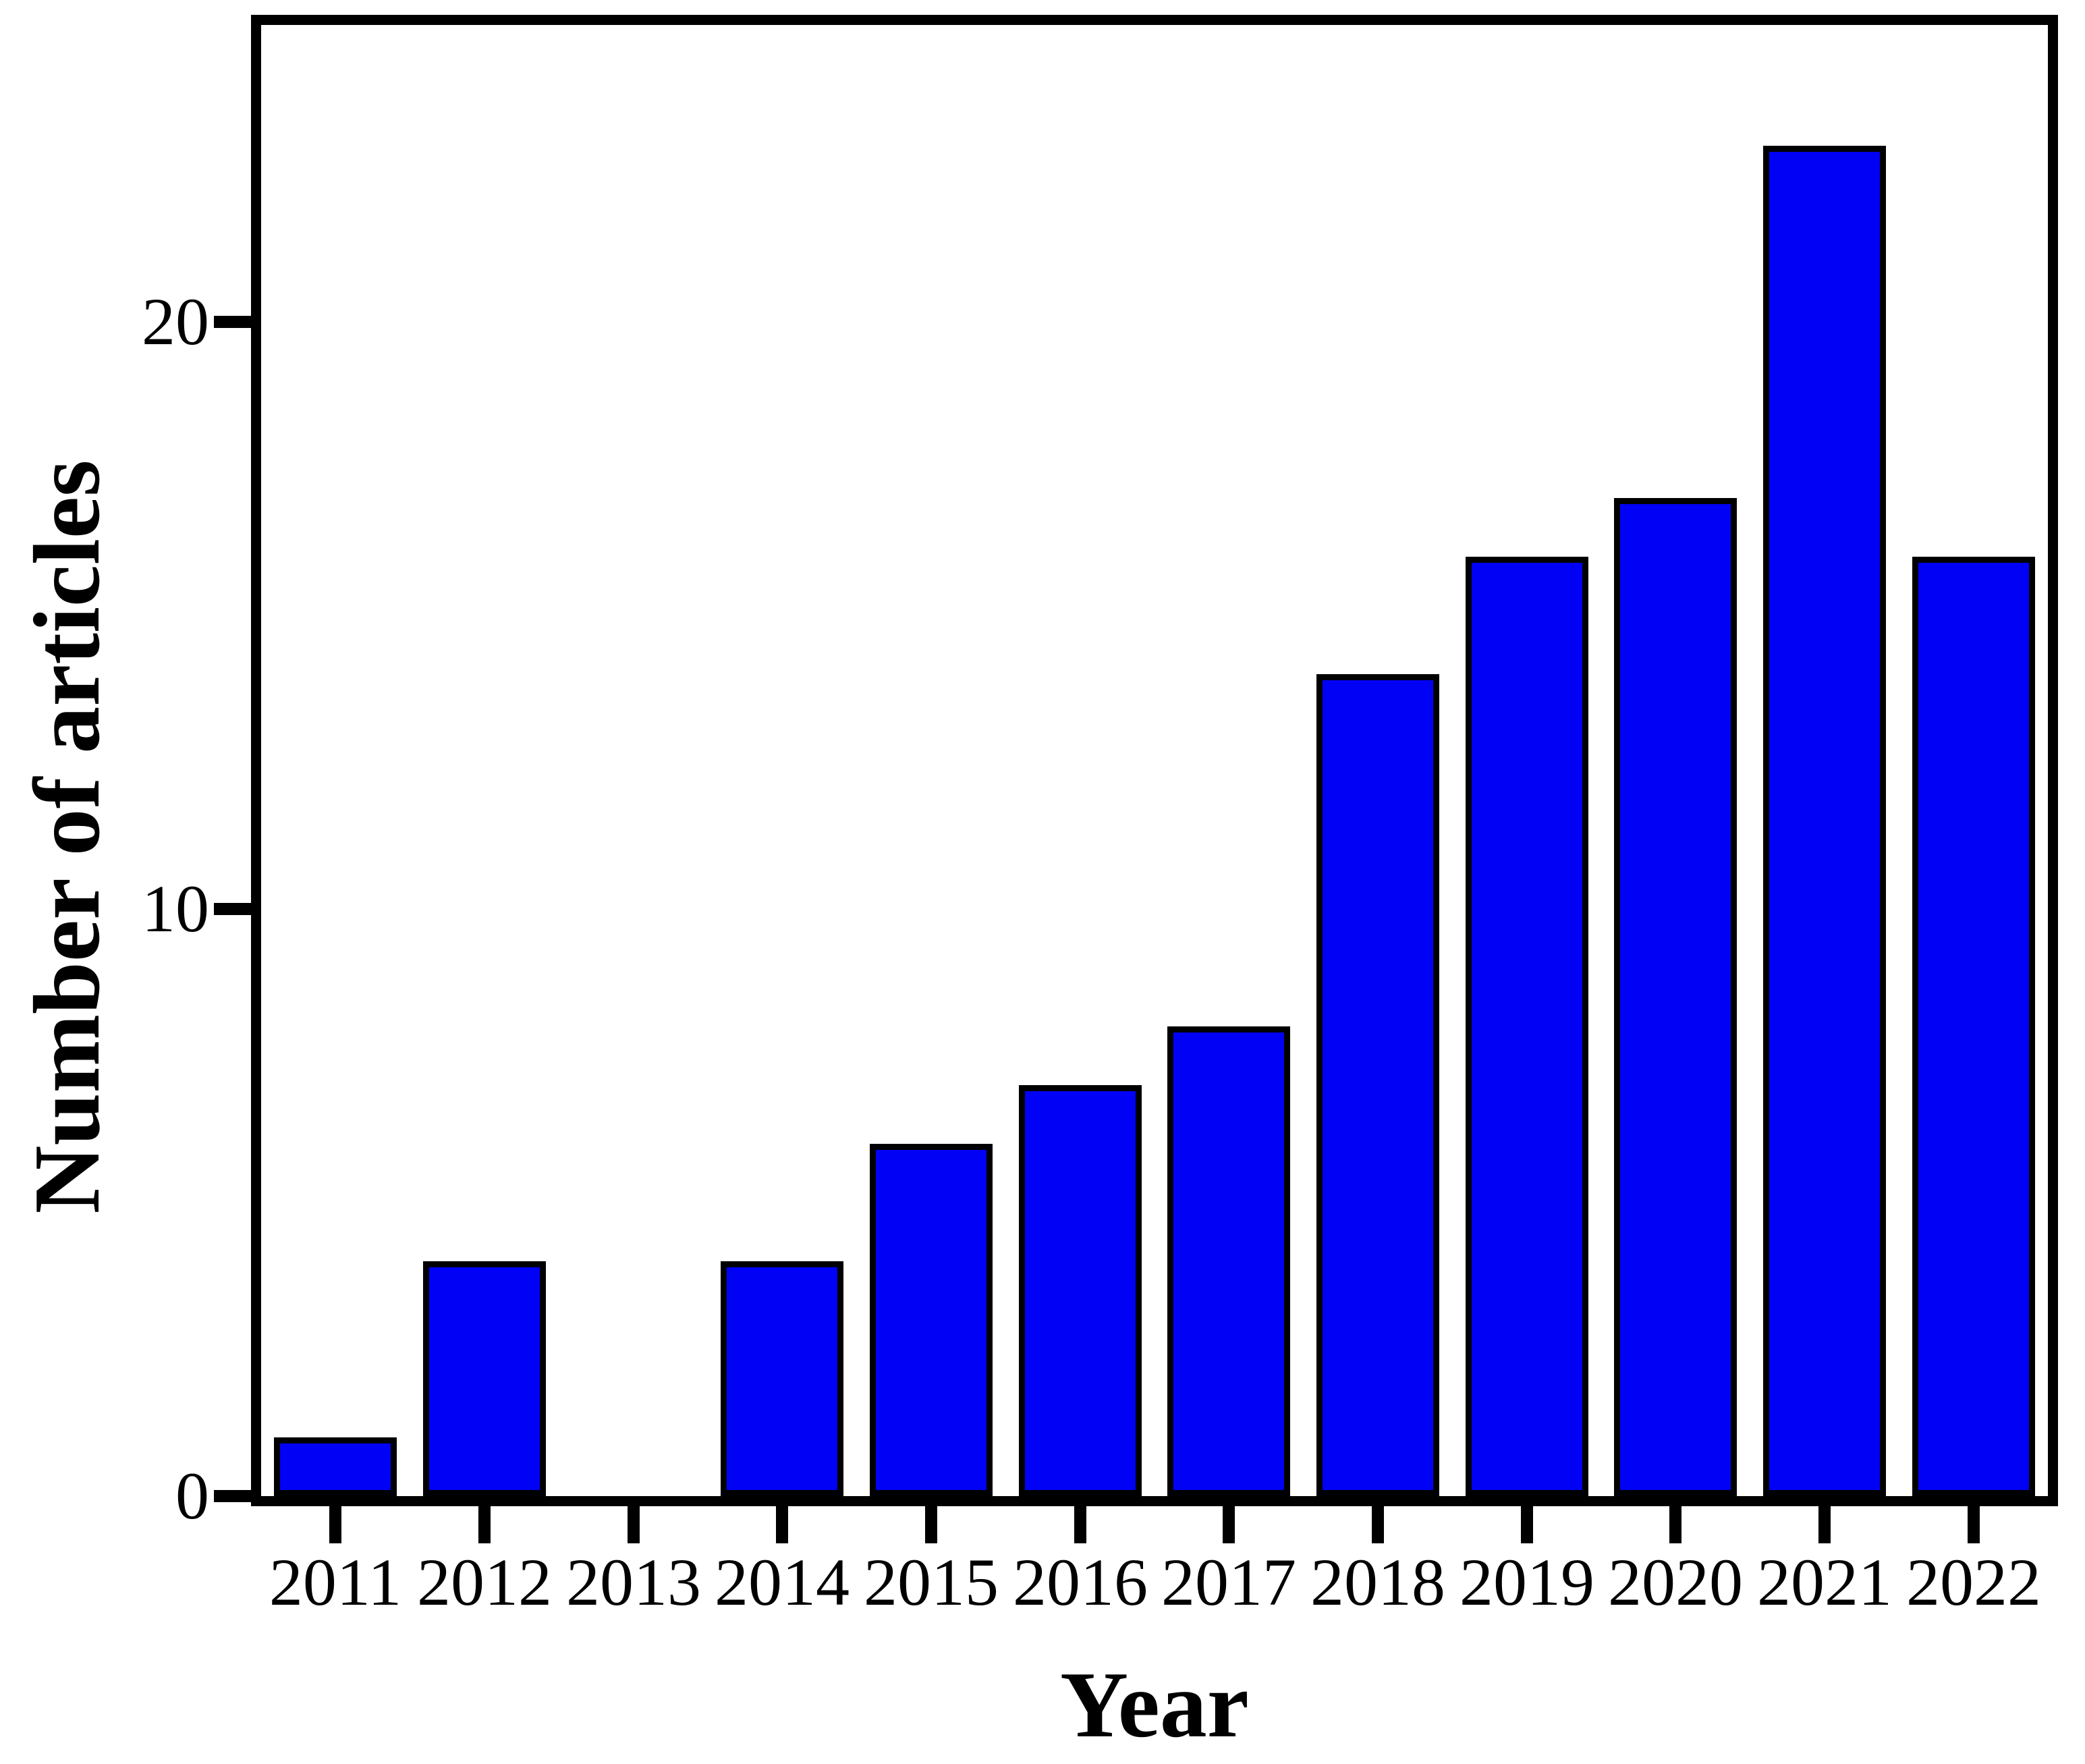 The width and height of the screenshot is (2085, 1764). What do you see at coordinates (67, 837) in the screenshot?
I see `y-axis-title: Number of articles` at bounding box center [67, 837].